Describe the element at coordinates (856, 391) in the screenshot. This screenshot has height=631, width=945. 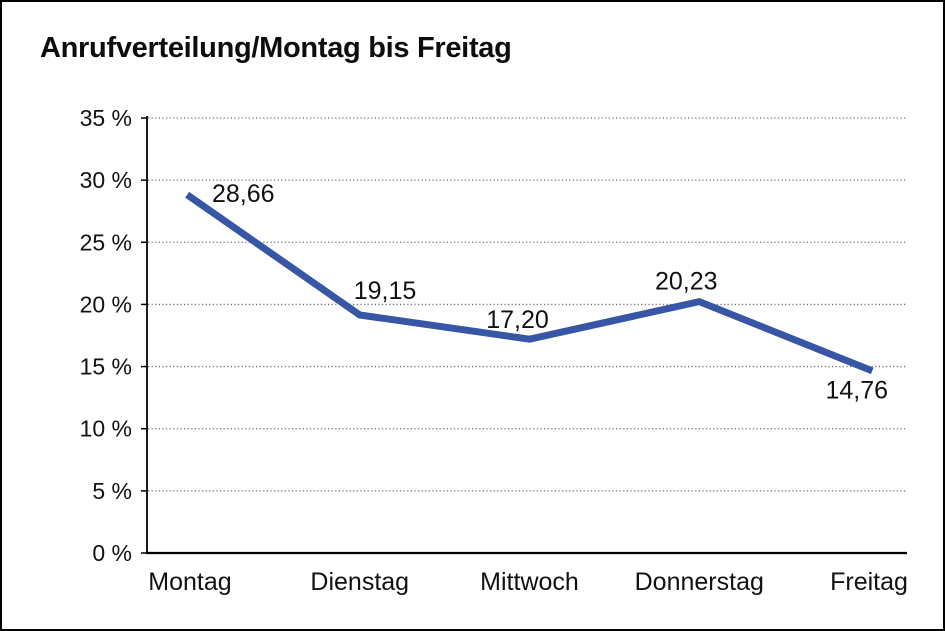
I see `data-point-label: 14,76` at that location.